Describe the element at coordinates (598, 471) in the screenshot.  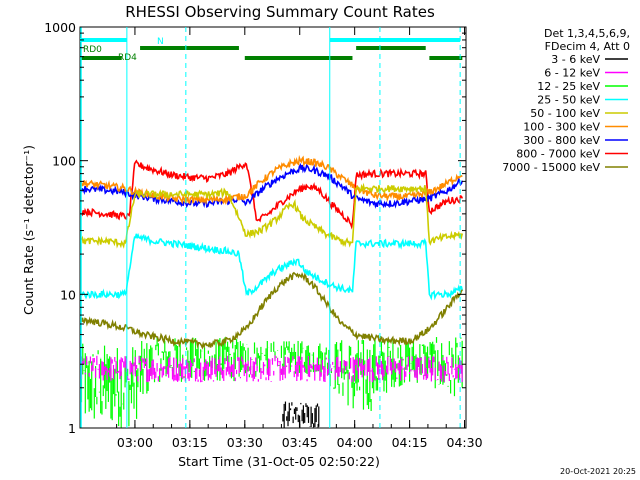
I see `footer-date: 20-Oct-2021 20:25` at that location.